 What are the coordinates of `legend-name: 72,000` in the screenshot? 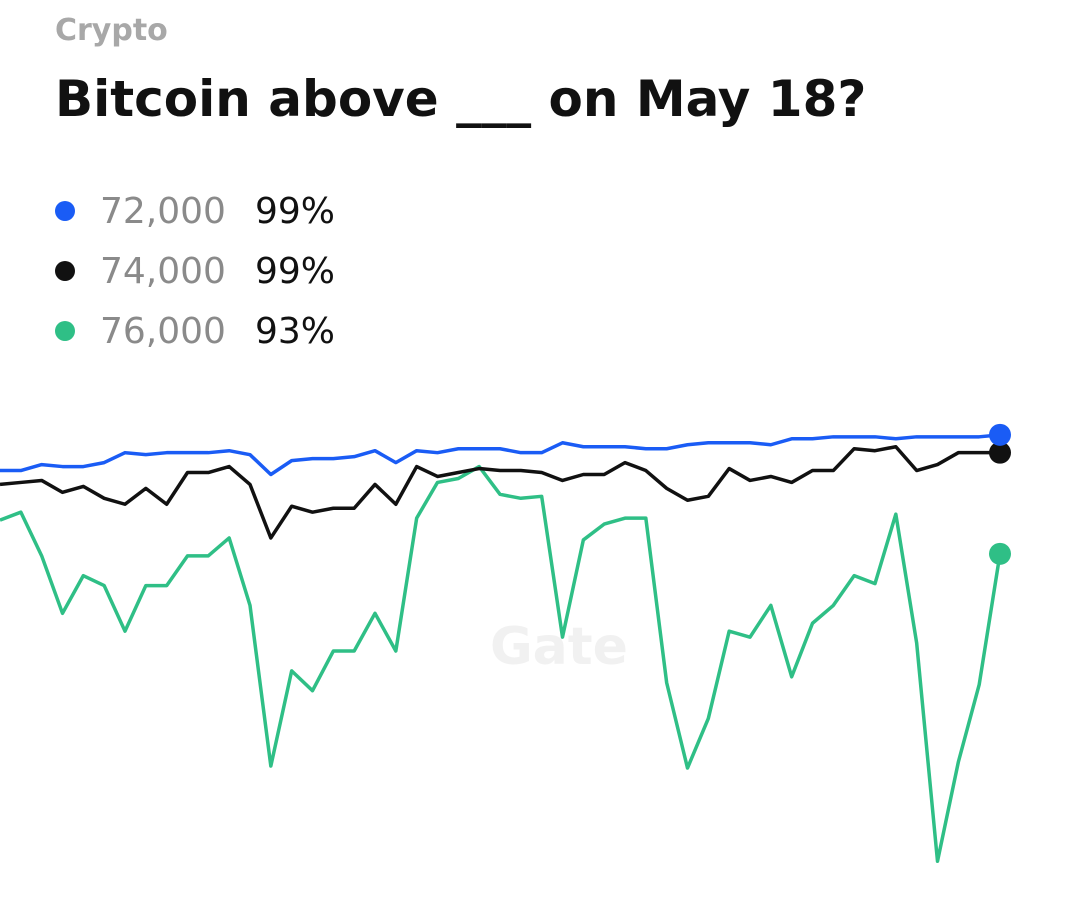 It's located at (163, 211).